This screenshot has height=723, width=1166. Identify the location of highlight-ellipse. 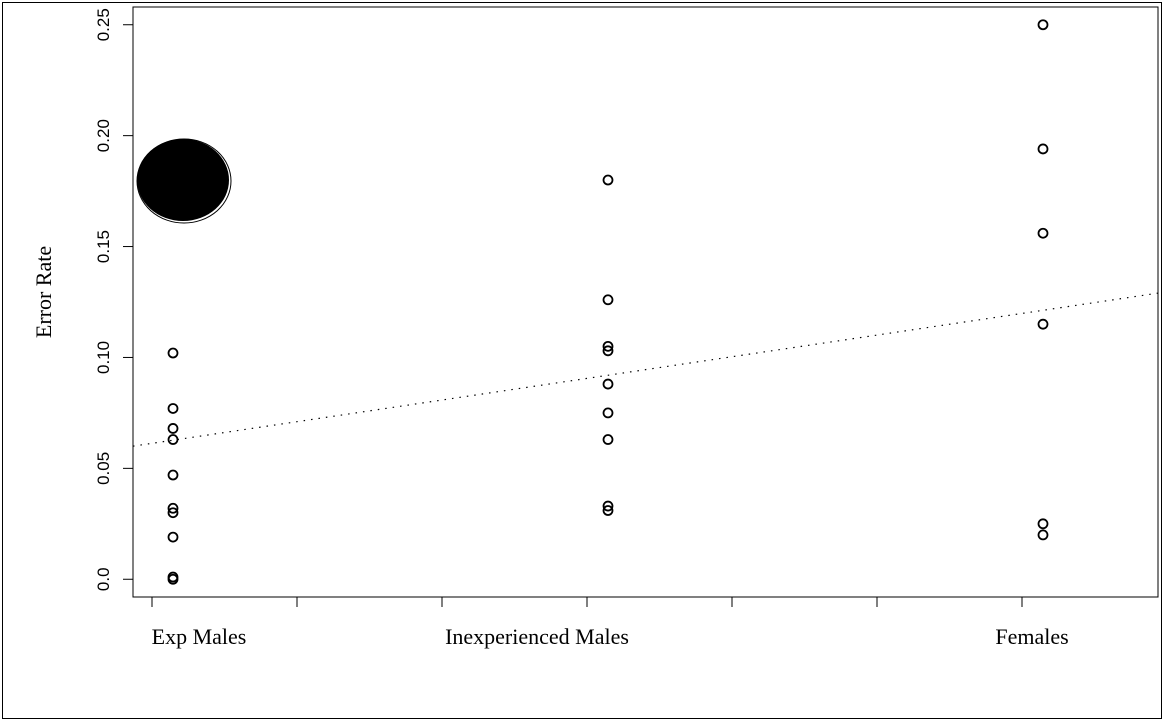
(183, 180).